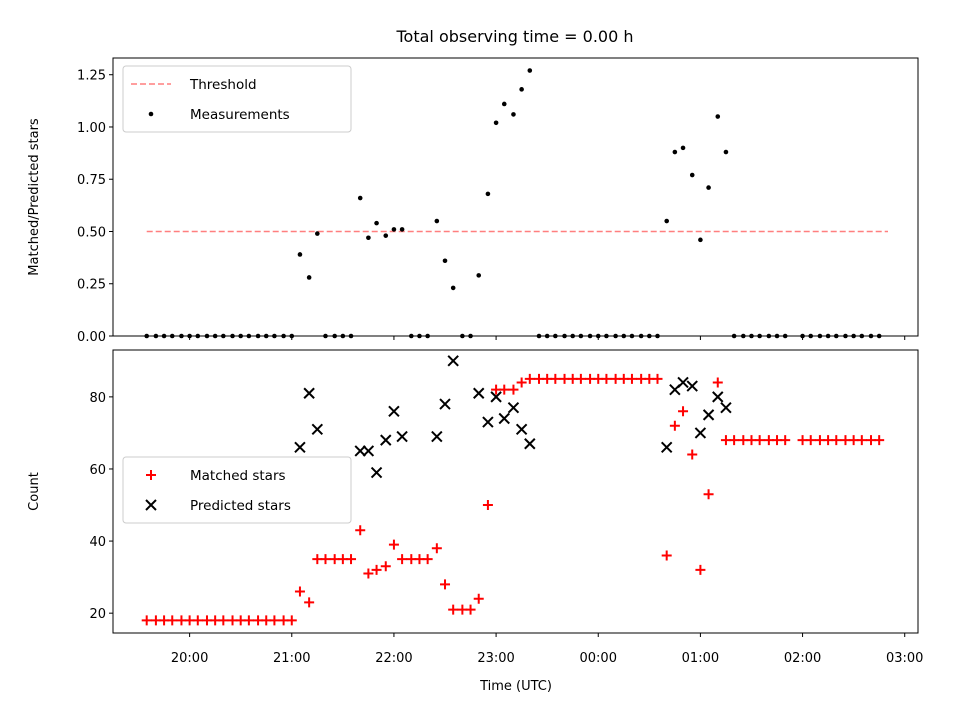 The width and height of the screenshot is (960, 720). What do you see at coordinates (91, 285) in the screenshot?
I see `y-tick-label: 0.25` at bounding box center [91, 285].